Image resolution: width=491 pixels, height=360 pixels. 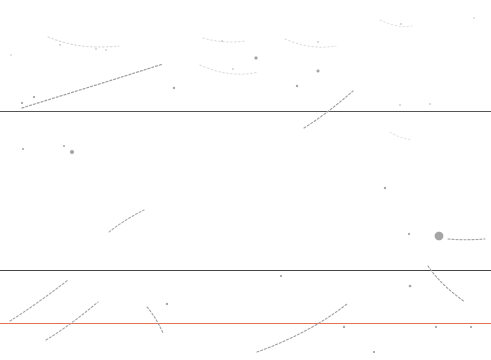 What do you see at coordinates (245, 270) in the screenshot?
I see `middle-horizontal-rule` at bounding box center [245, 270].